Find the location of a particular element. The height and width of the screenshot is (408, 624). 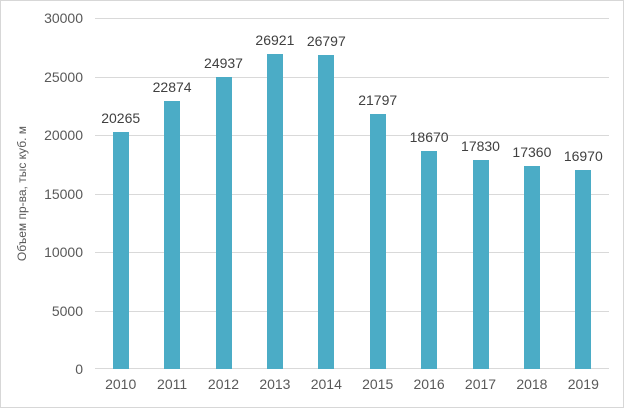

bar-2017 is located at coordinates (480, 264).